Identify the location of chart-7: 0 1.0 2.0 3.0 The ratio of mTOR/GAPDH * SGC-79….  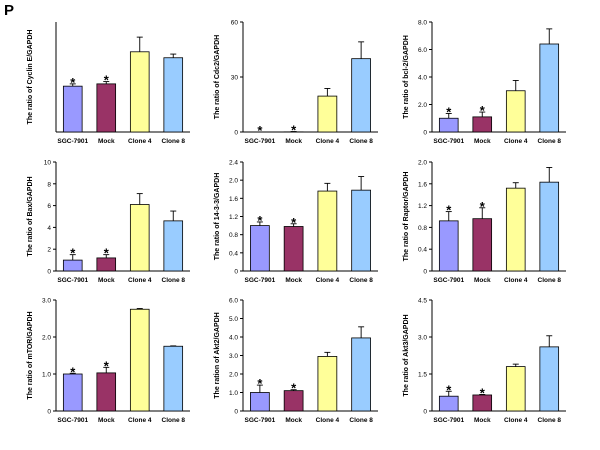
(108, 361).